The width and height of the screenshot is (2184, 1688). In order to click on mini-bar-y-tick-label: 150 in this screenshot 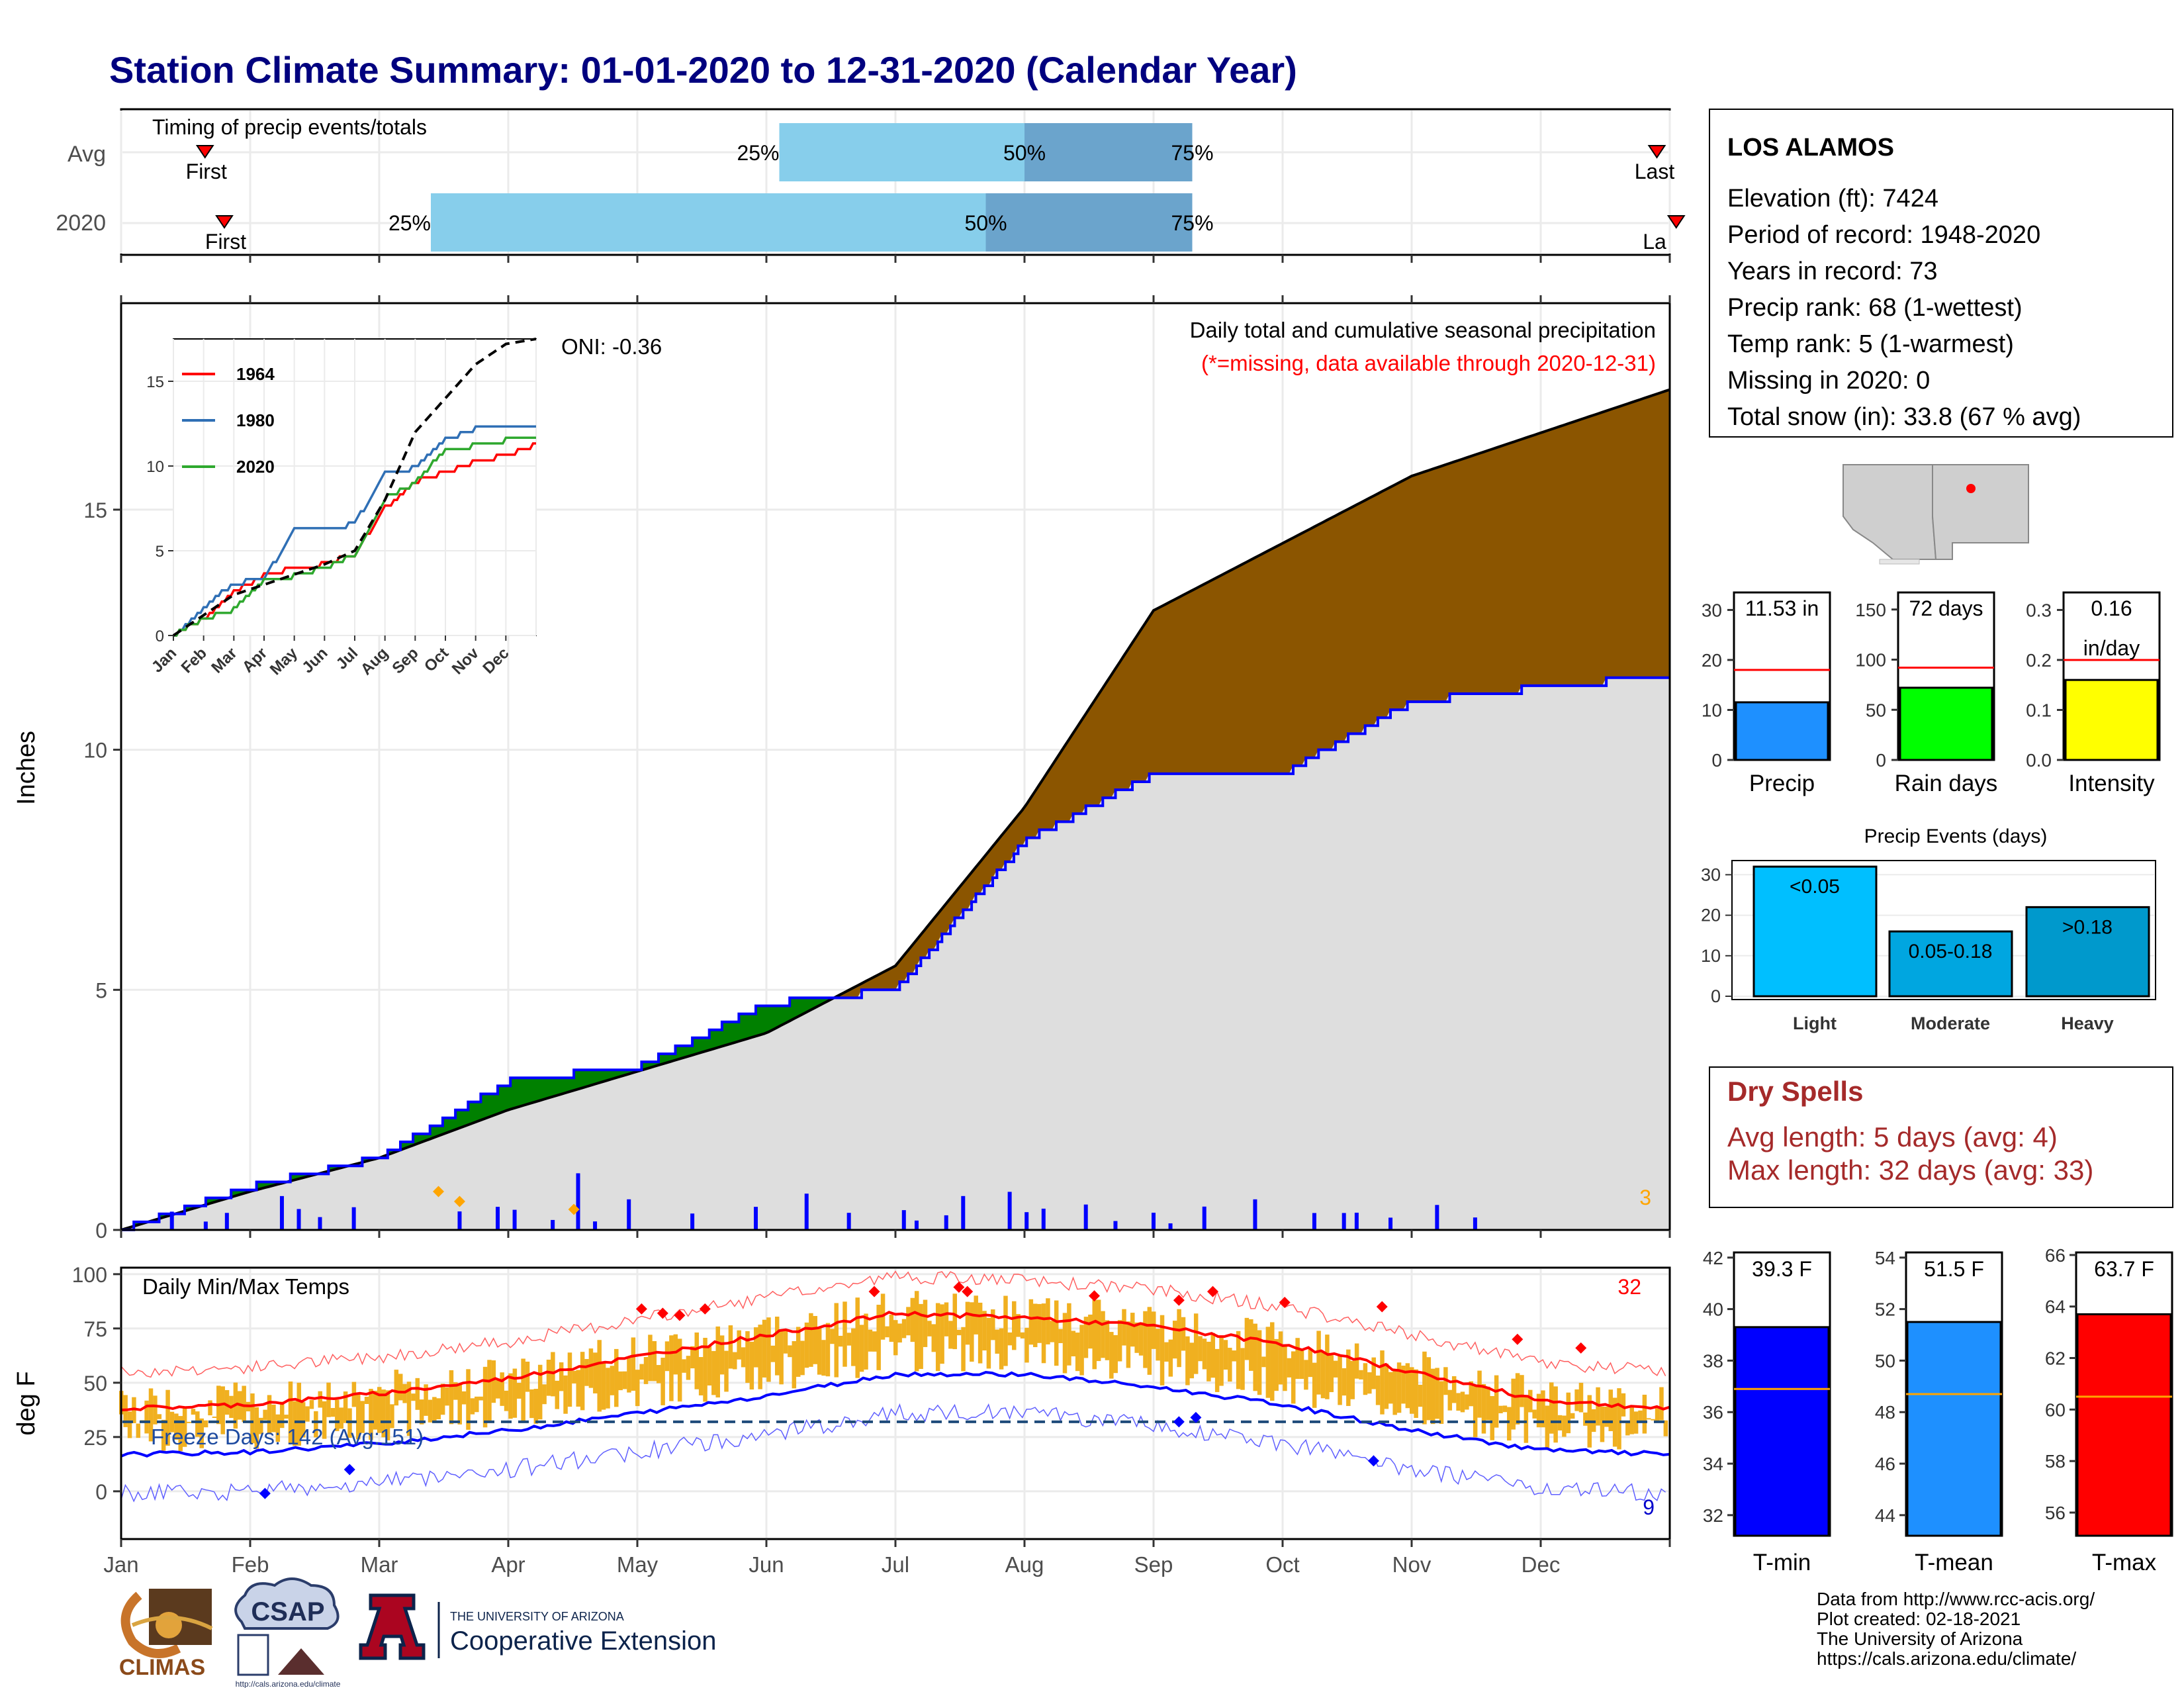, I will do `click(1871, 610)`.